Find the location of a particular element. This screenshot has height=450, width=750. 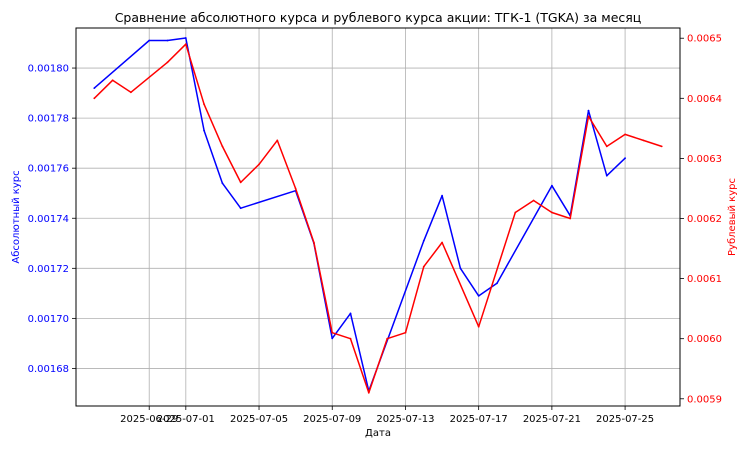

left-y-tick-label: 0.00180 is located at coordinates (48, 69).